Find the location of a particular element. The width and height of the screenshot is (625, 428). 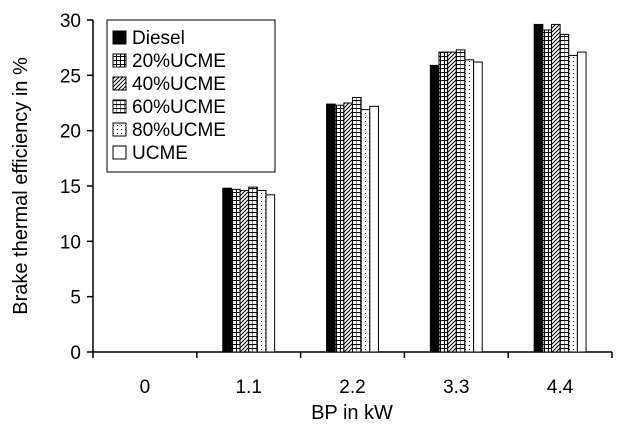

legend-label: UCME is located at coordinates (160, 153).